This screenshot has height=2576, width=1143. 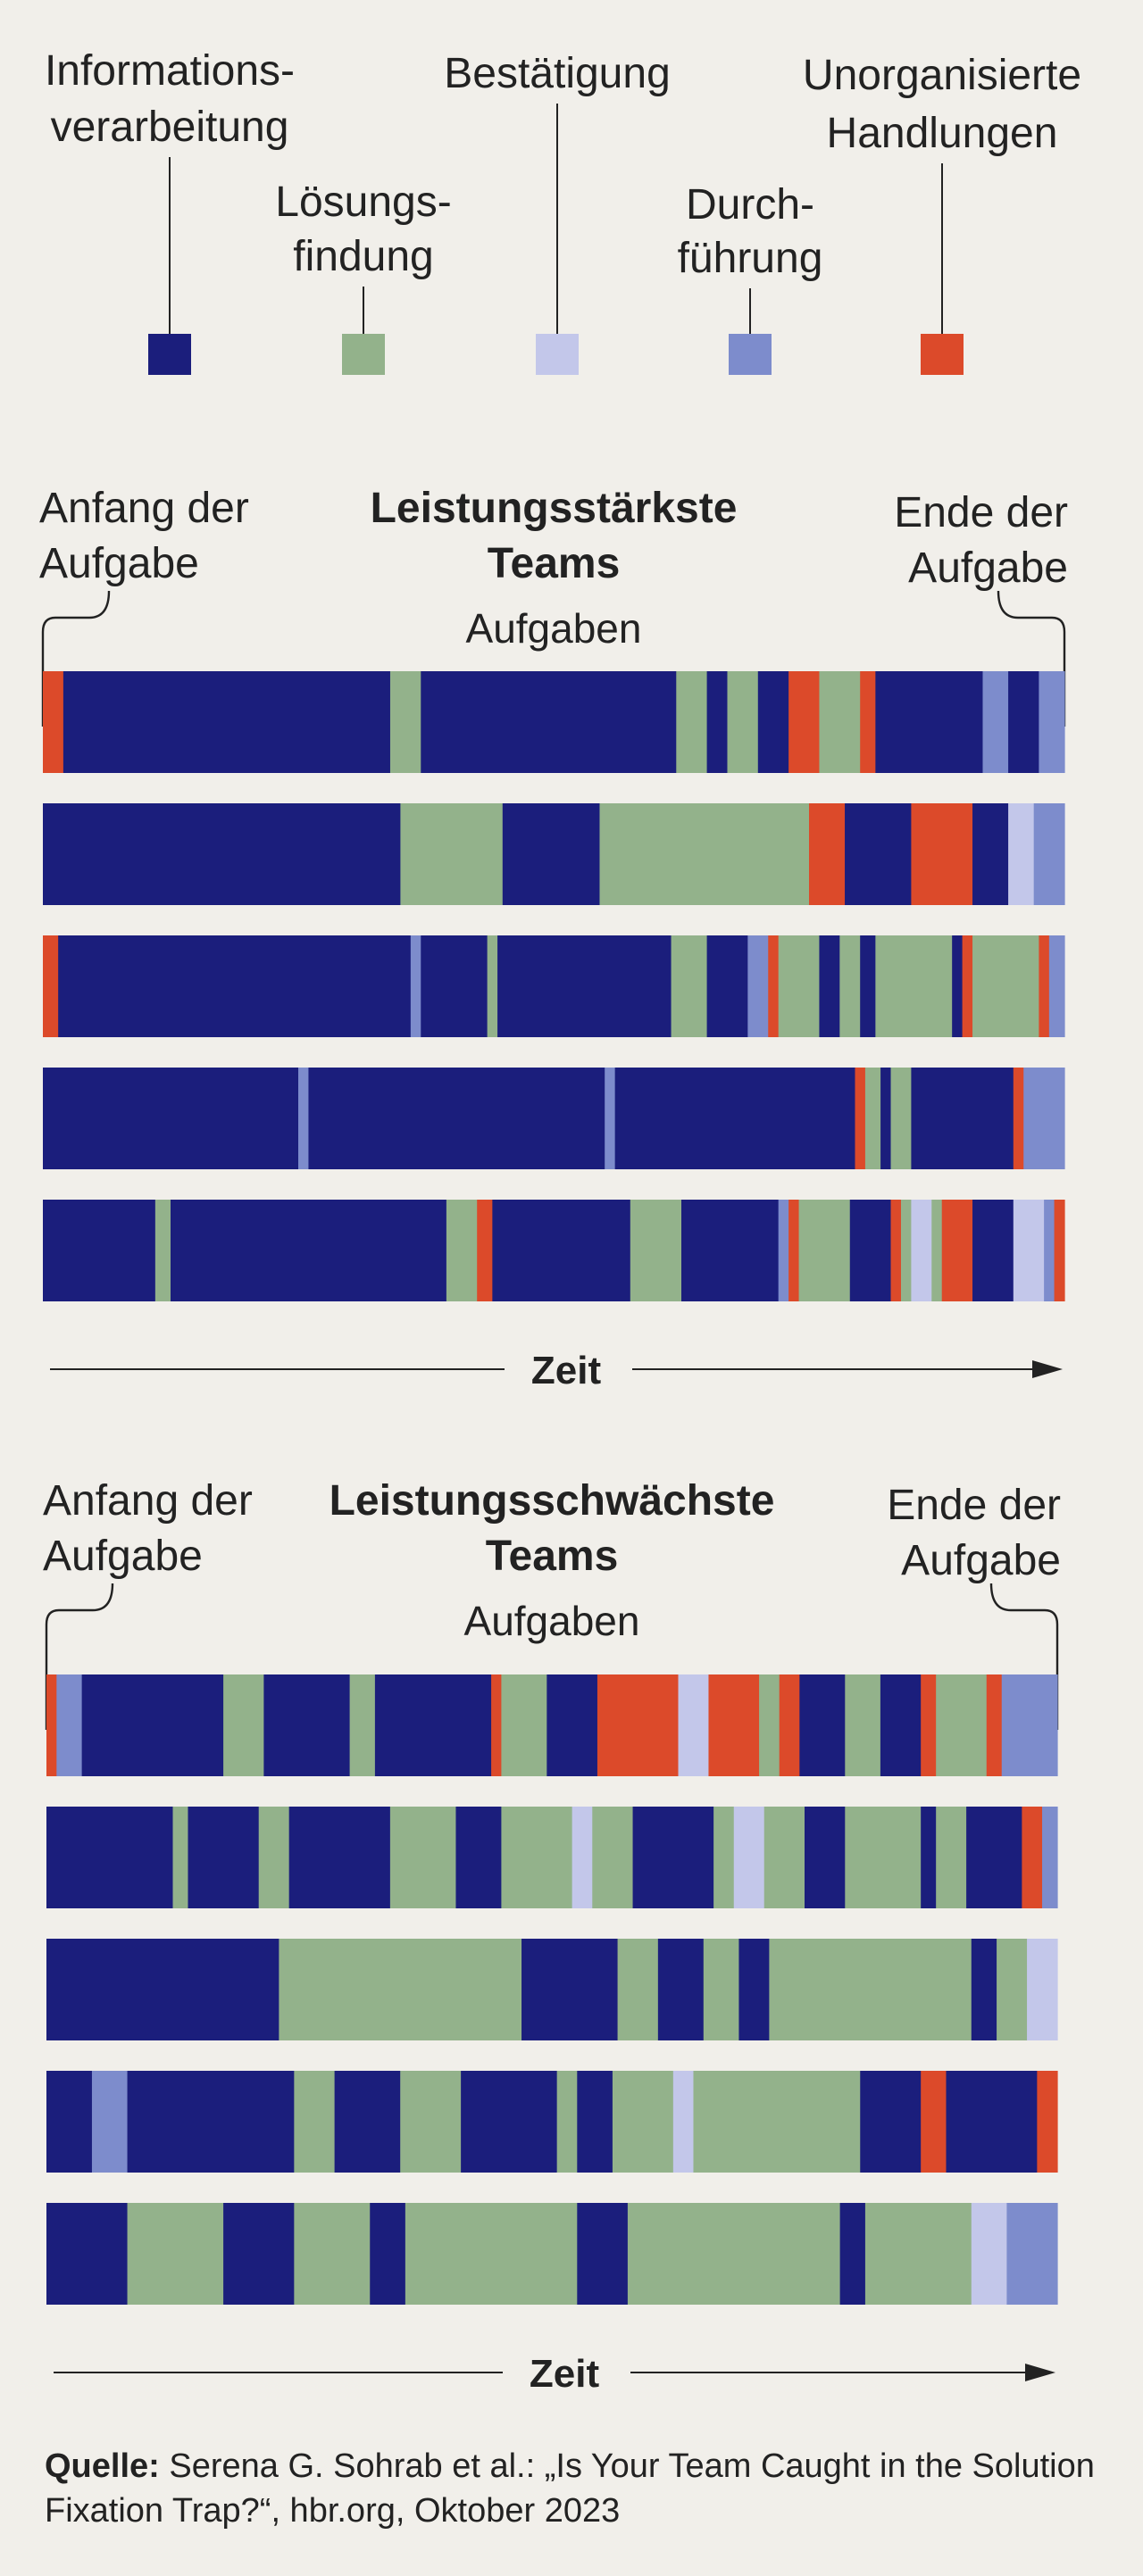 What do you see at coordinates (170, 71) in the screenshot?
I see `legend-label-info: Informations-` at bounding box center [170, 71].